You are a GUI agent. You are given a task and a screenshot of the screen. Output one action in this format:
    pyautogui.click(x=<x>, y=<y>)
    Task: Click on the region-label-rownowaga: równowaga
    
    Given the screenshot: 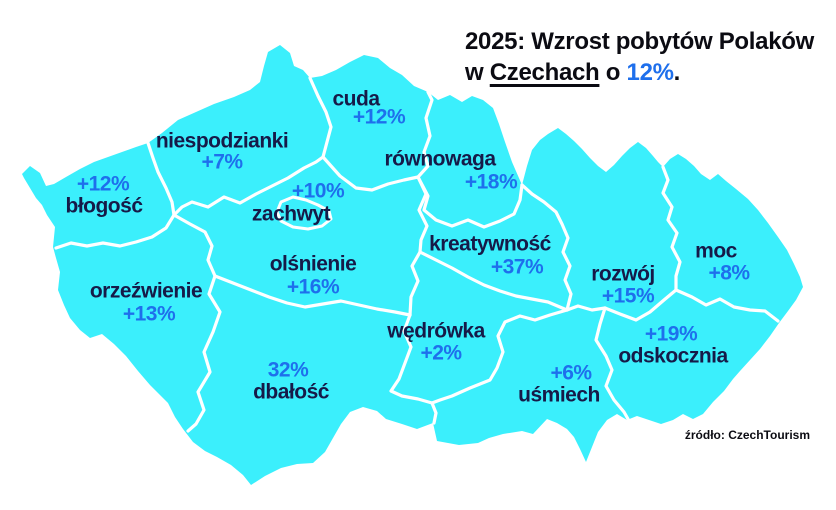 What is the action you would take?
    pyautogui.click(x=440, y=159)
    